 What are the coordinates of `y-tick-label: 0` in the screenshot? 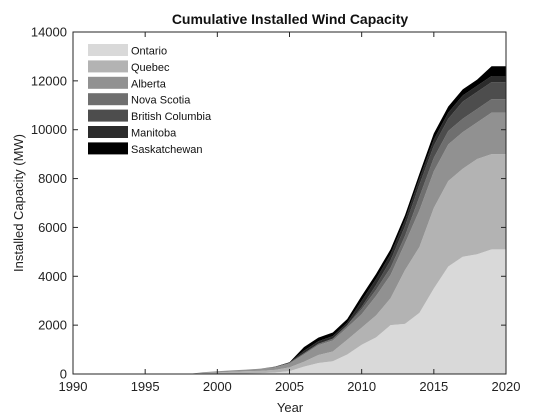 It's located at (63, 374).